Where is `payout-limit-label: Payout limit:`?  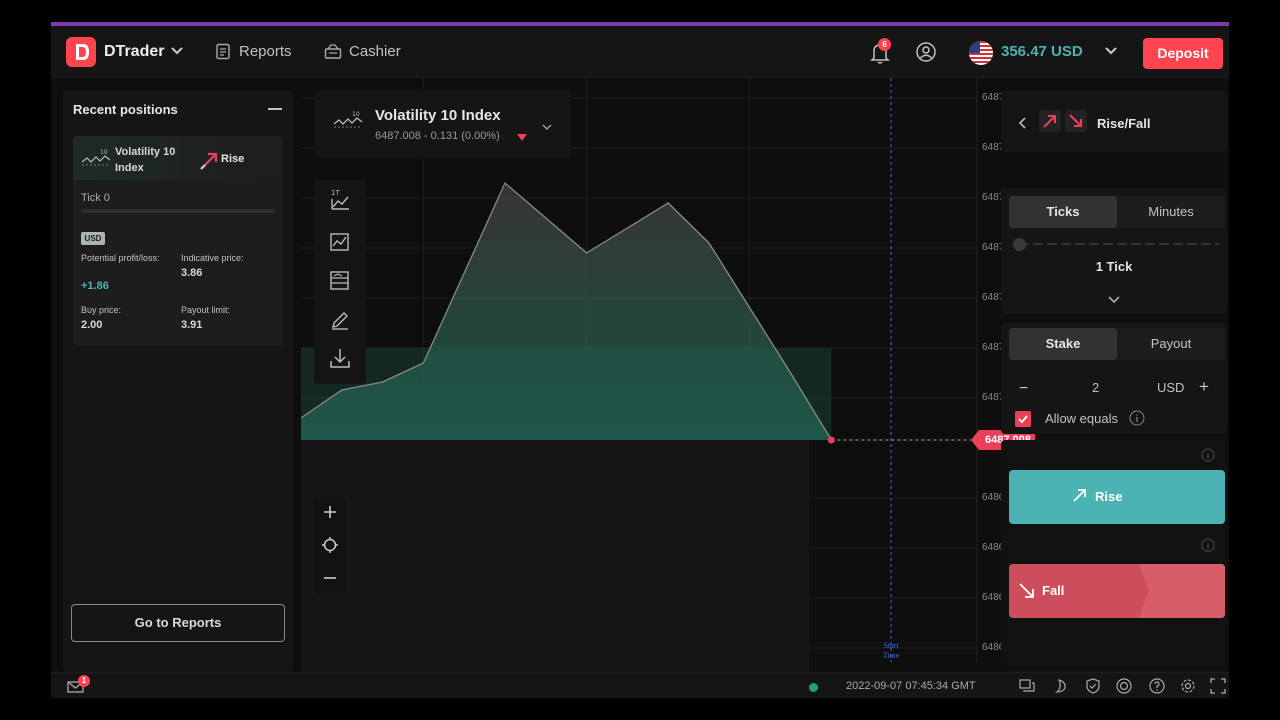
payout-limit-label: Payout limit: is located at coordinates (206, 310).